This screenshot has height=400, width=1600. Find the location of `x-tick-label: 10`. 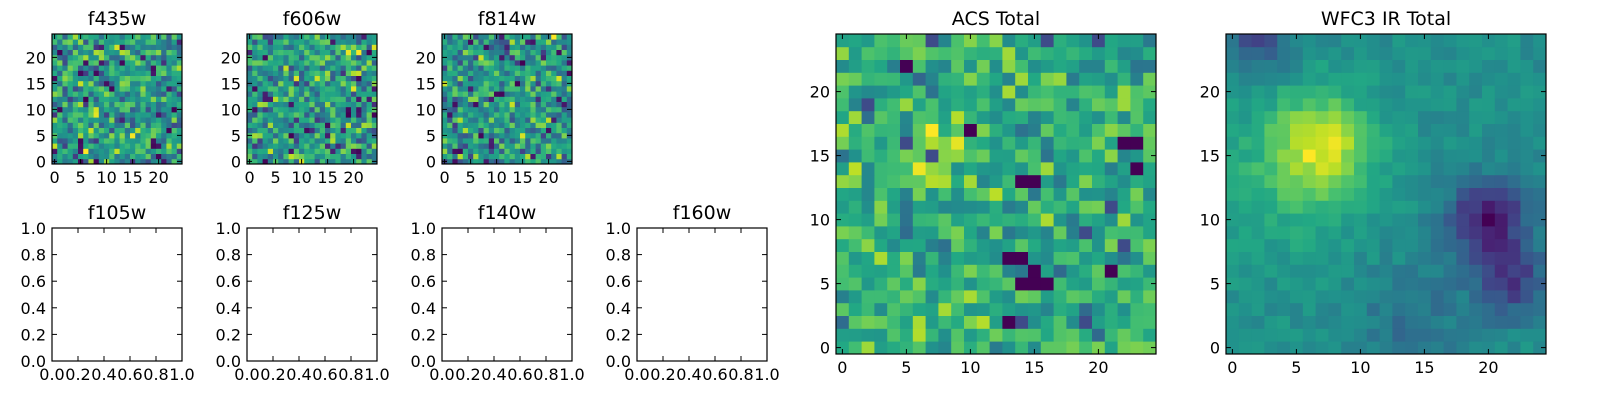

x-tick-label: 10 is located at coordinates (496, 177).